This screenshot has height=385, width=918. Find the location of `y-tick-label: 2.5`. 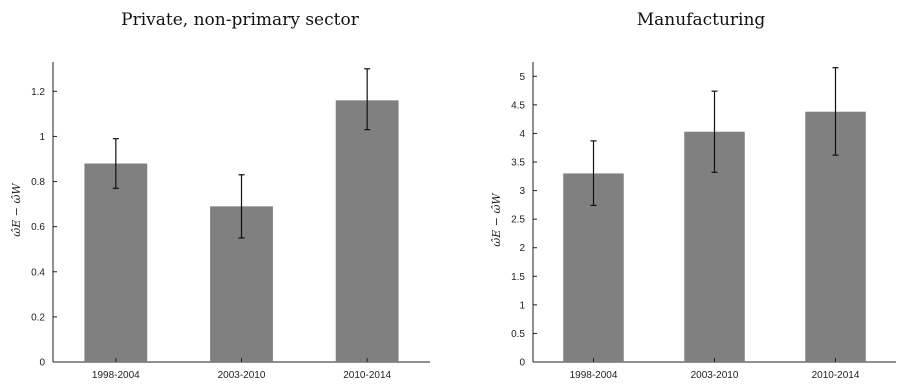

y-tick-label: 2.5 is located at coordinates (518, 220).